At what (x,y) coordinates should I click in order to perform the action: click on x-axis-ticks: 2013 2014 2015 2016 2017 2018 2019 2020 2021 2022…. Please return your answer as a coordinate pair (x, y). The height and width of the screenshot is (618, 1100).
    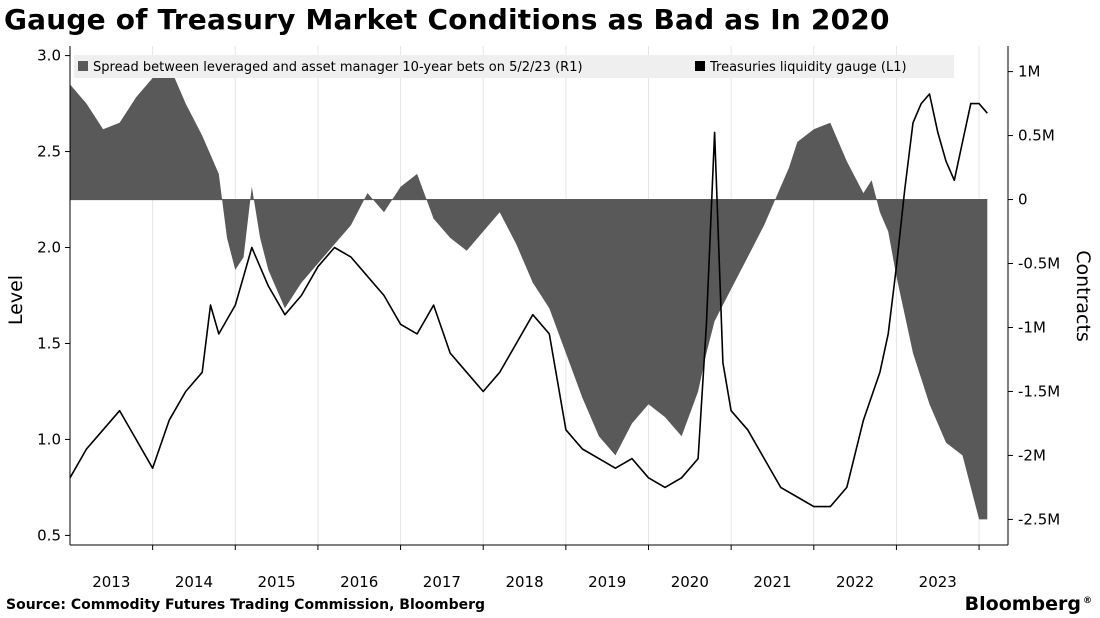
    Looking at the image, I should click on (536, 568).